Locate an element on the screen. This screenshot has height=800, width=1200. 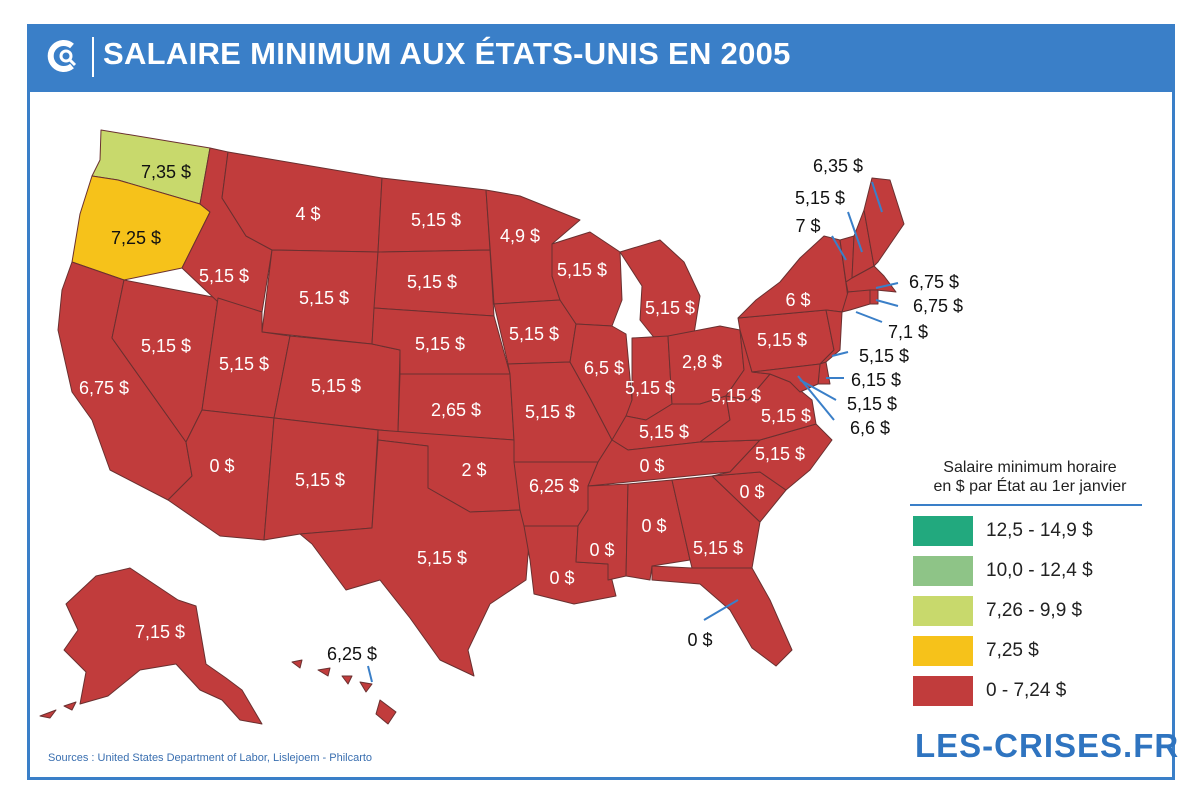
leader-vermont is located at coordinates (839, 248).